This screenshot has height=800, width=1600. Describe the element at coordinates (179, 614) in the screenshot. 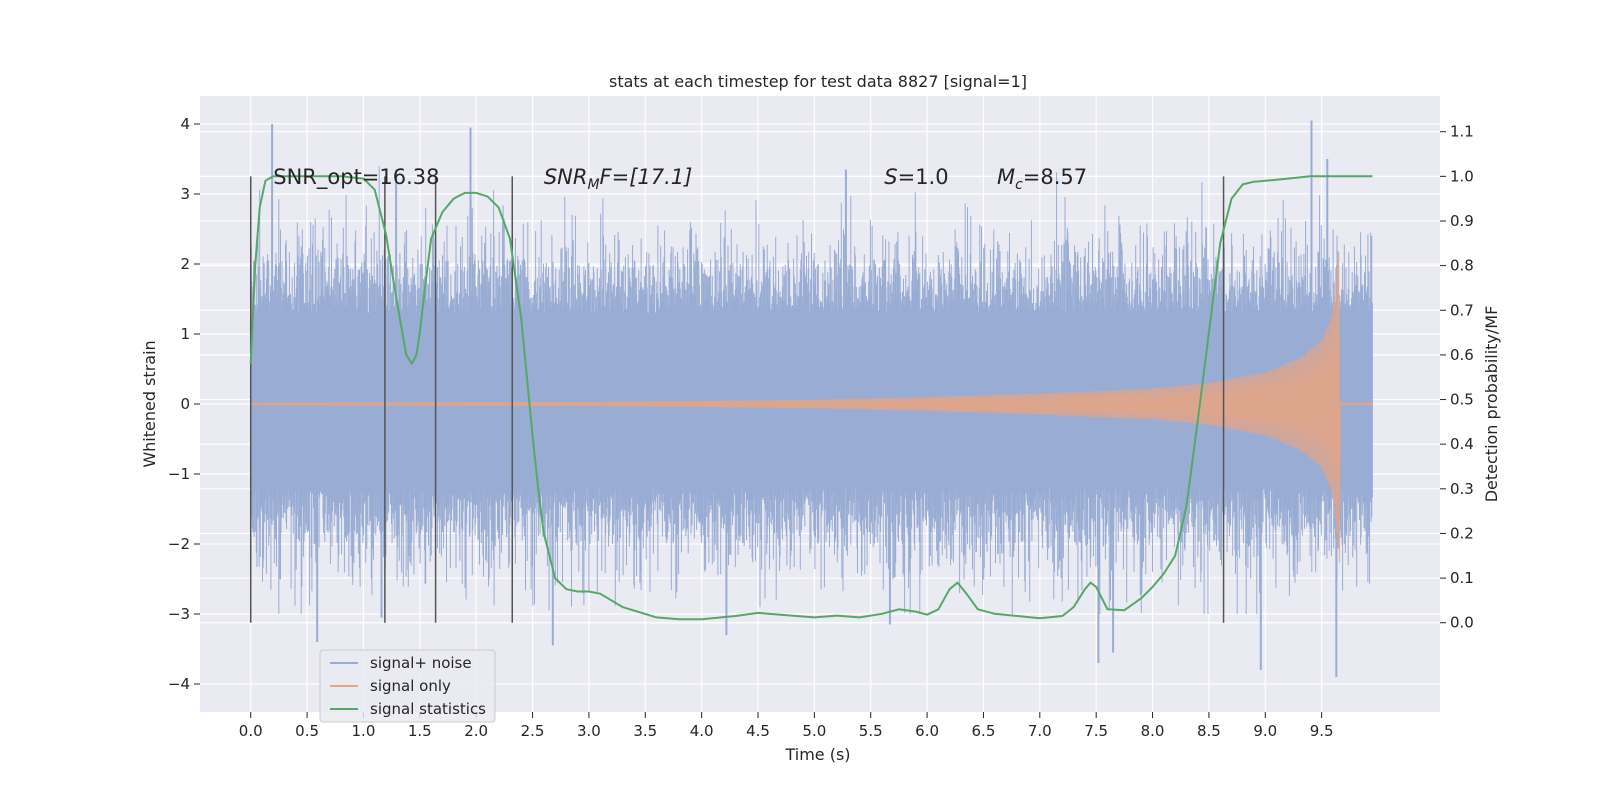

I see `y-left-tick-label: −3` at that location.